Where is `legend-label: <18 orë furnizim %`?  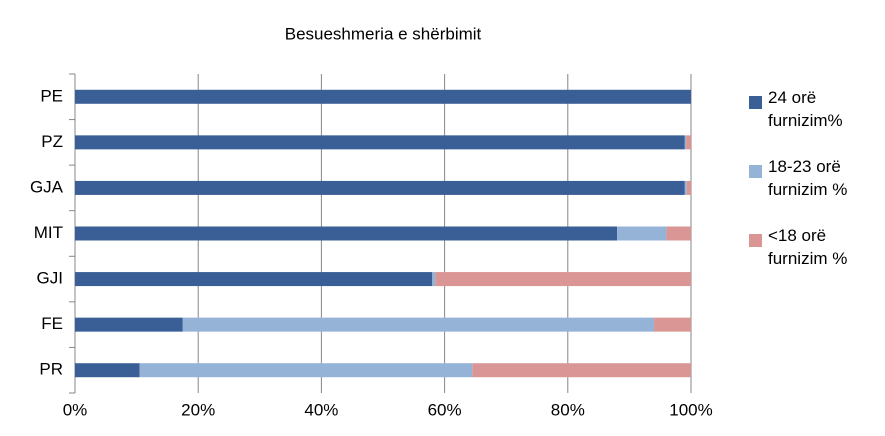 legend-label: <18 orë furnizim % is located at coordinates (808, 247).